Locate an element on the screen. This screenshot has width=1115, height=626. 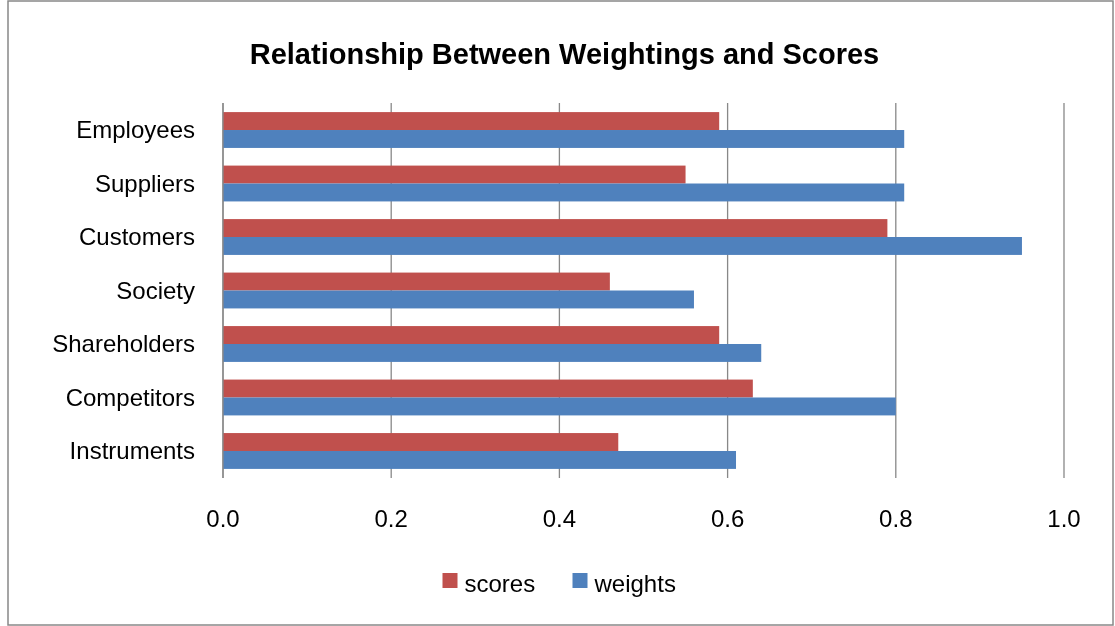
y-tick-label: Customers is located at coordinates (136, 237).